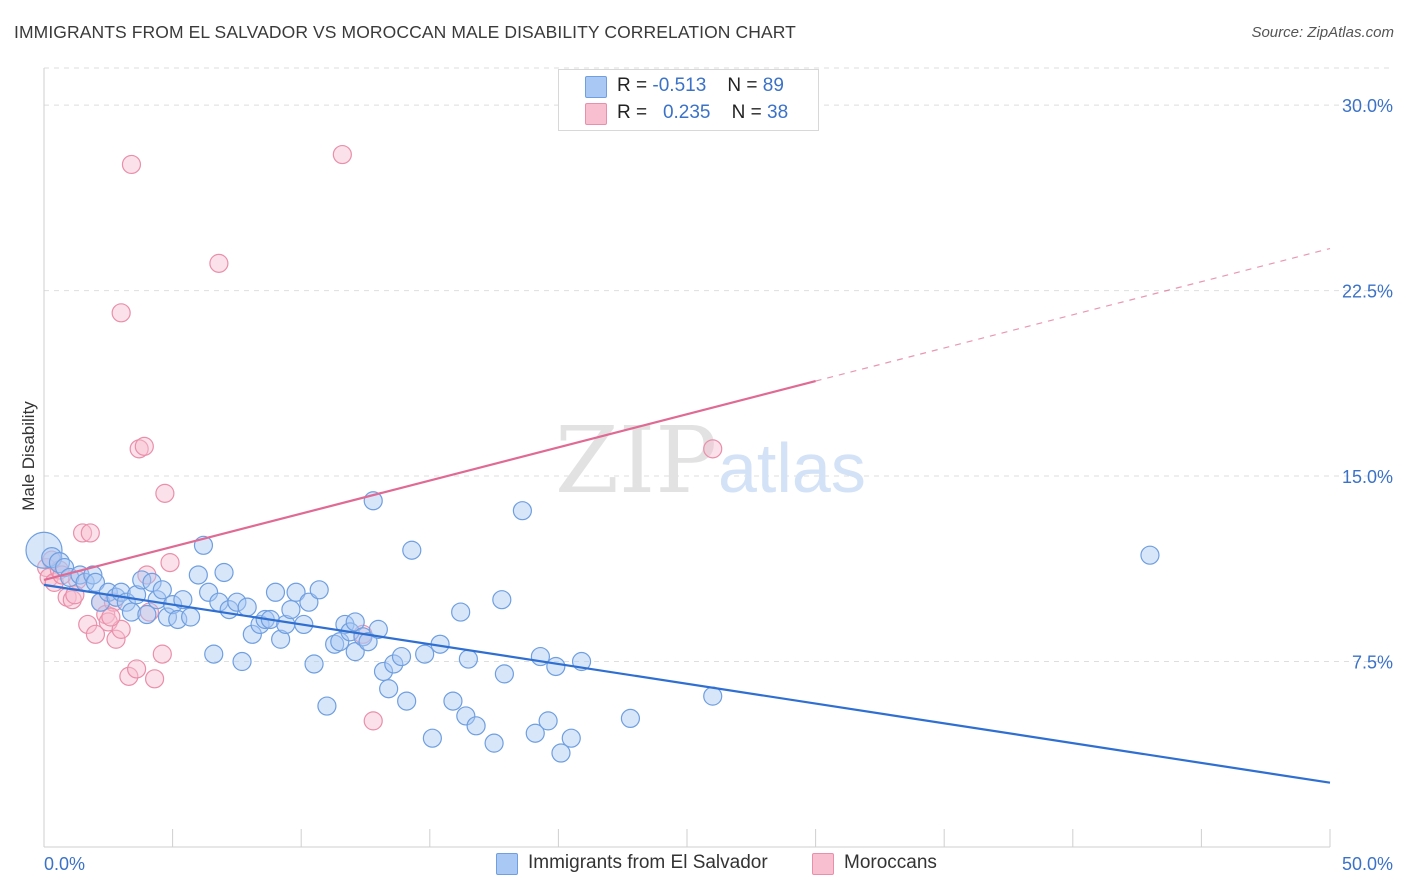 This screenshot has height=892, width=1406. What do you see at coordinates (1372, 663) in the screenshot?
I see `y-tick-label-0: 7.5%` at bounding box center [1372, 663].